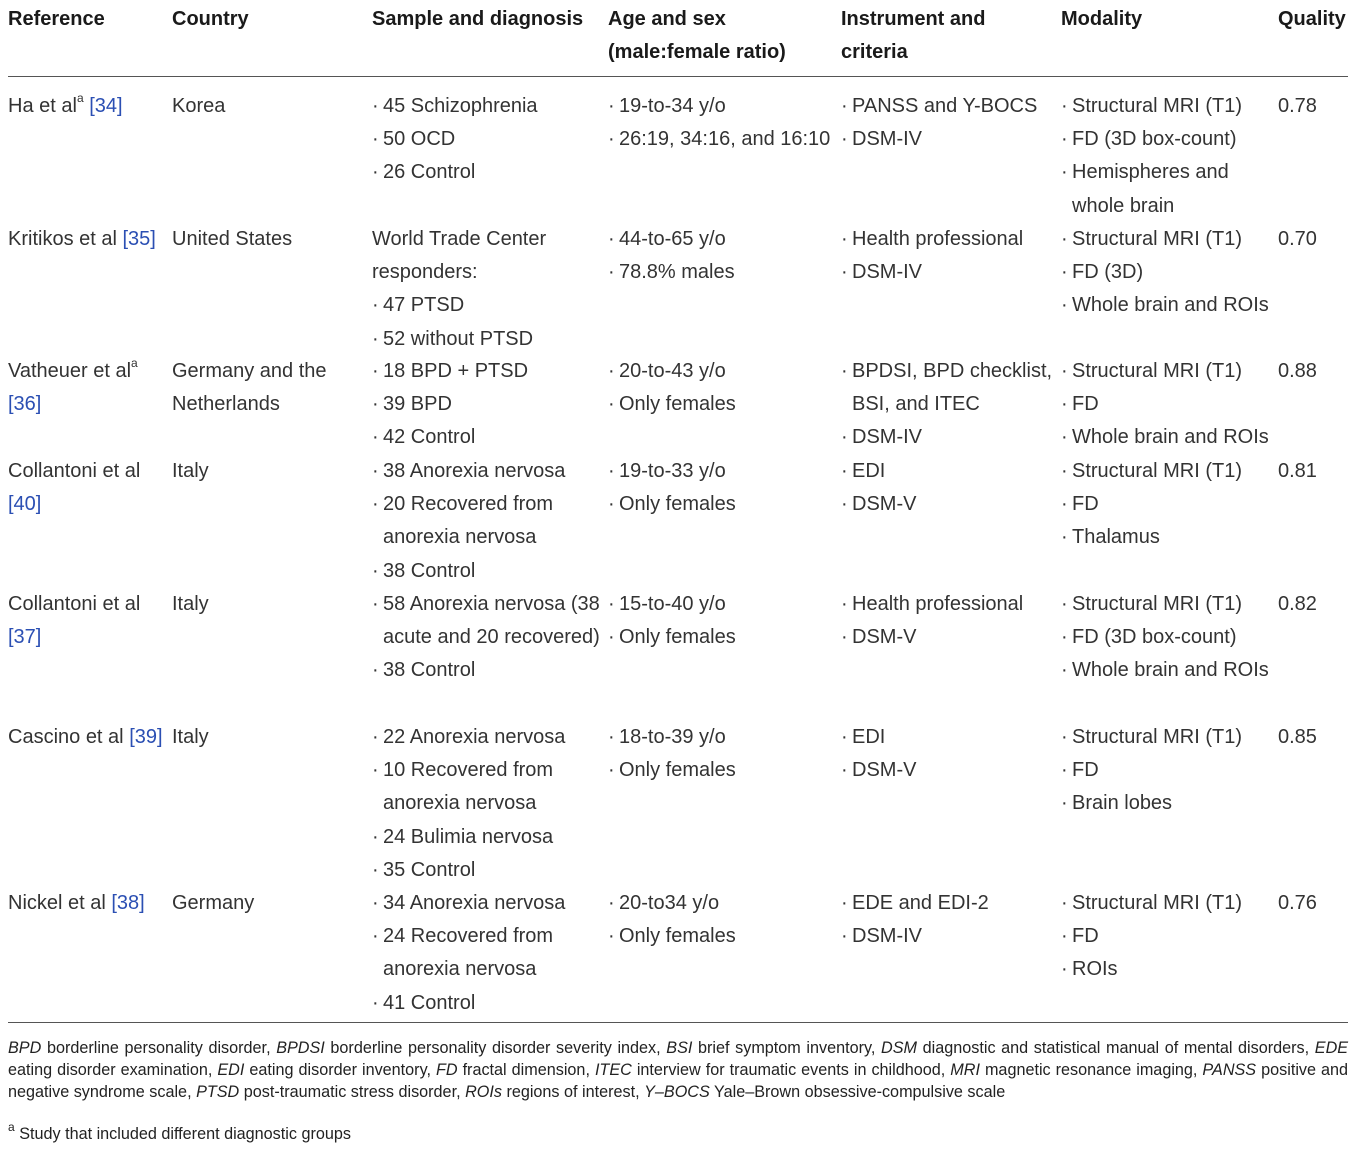 The height and width of the screenshot is (1155, 1356). I want to click on instrument-cell: Health professionalDSM-IV, so click(948, 256).